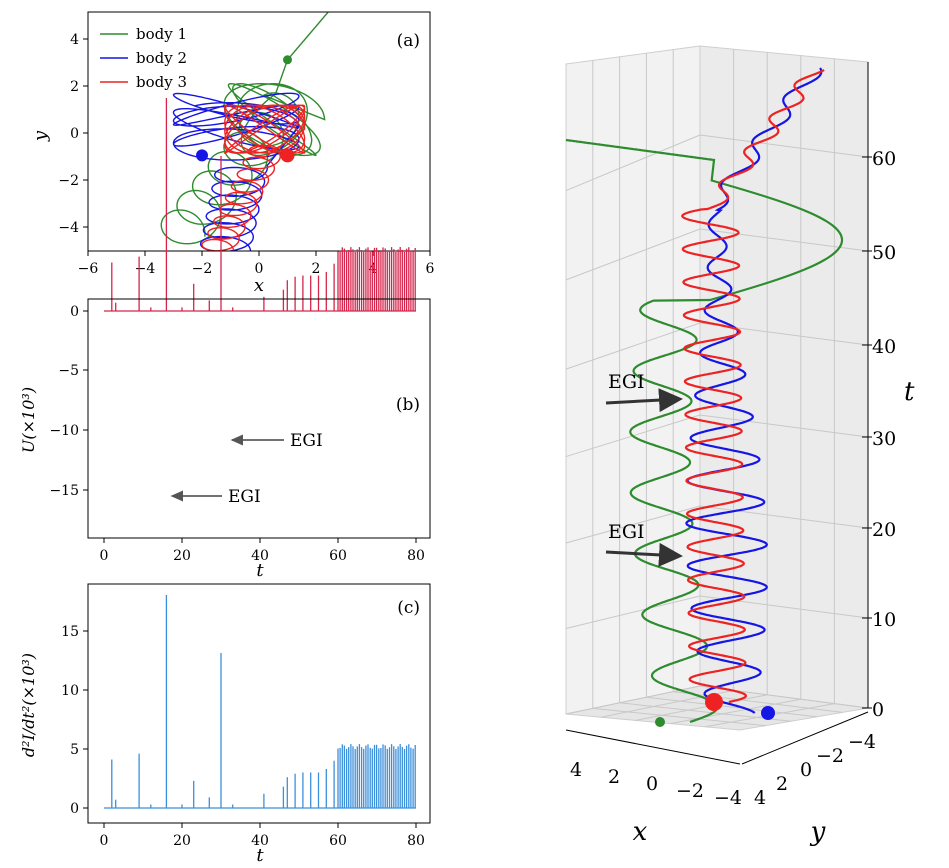  Describe the element at coordinates (260, 825) in the screenshot. I see `panel-c-xticks` at that location.